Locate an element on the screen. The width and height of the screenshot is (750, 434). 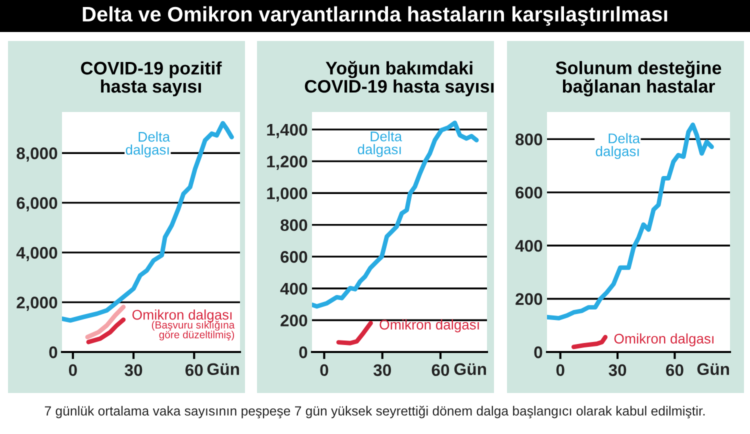
y-tick-label: 1,000 is located at coordinates (287, 194).